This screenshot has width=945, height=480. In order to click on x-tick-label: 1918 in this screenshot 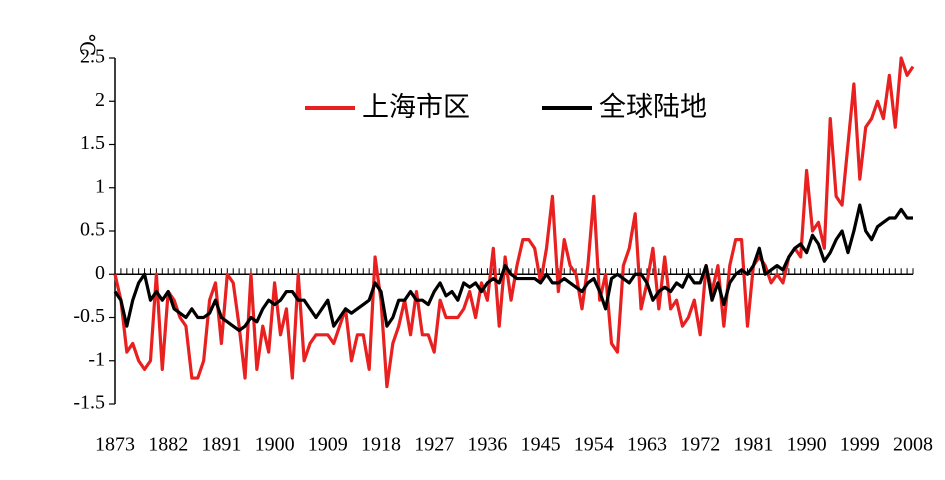, I will do `click(381, 445)`.